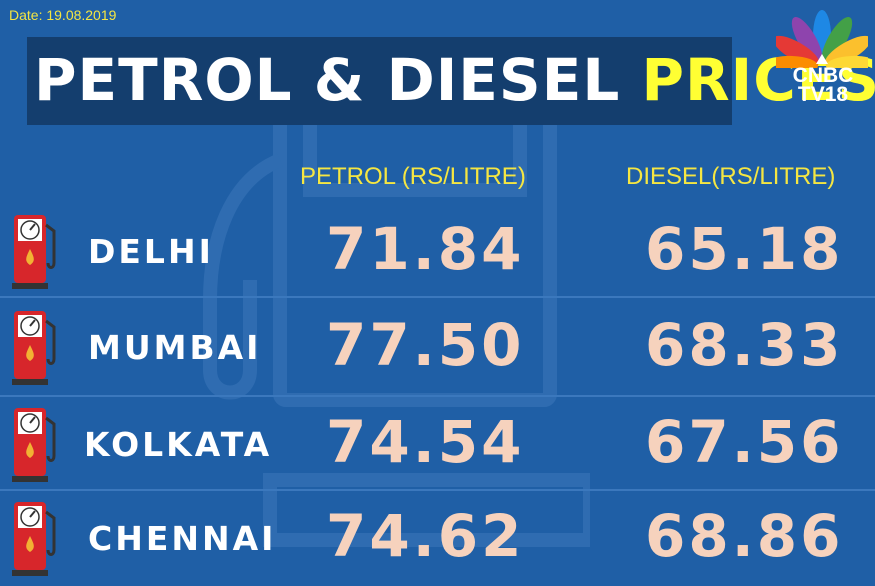  Describe the element at coordinates (175, 347) in the screenshot. I see `city-name: MUMBAI` at that location.